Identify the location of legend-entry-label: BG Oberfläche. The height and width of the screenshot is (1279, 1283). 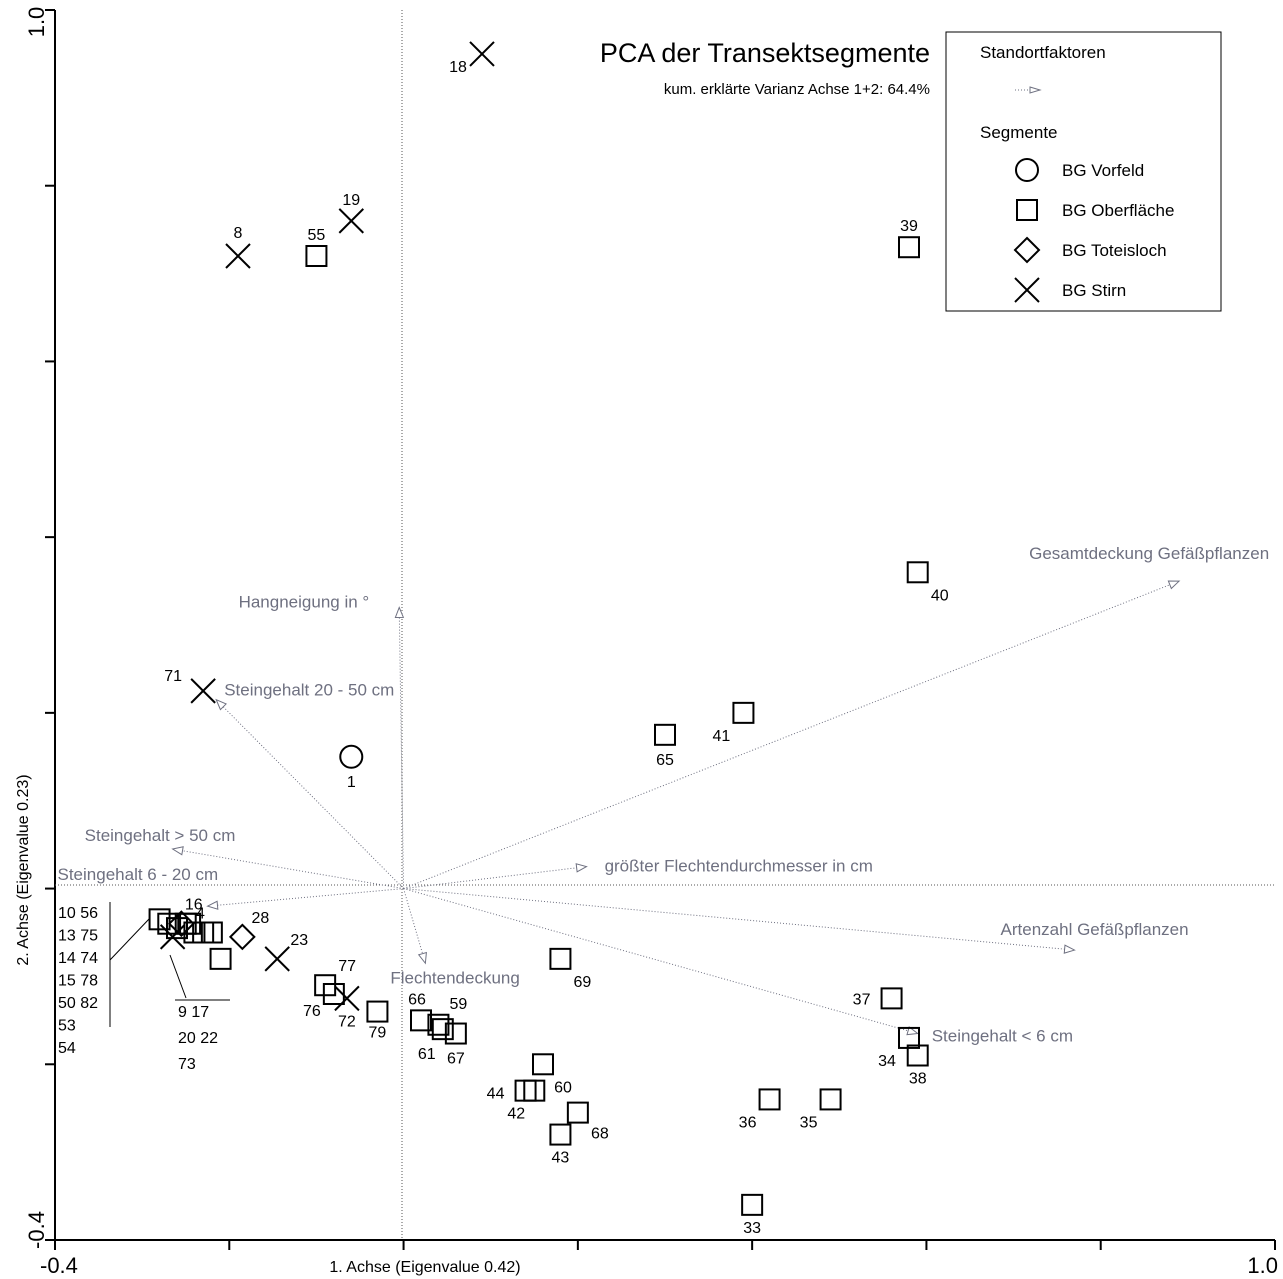
(1118, 210).